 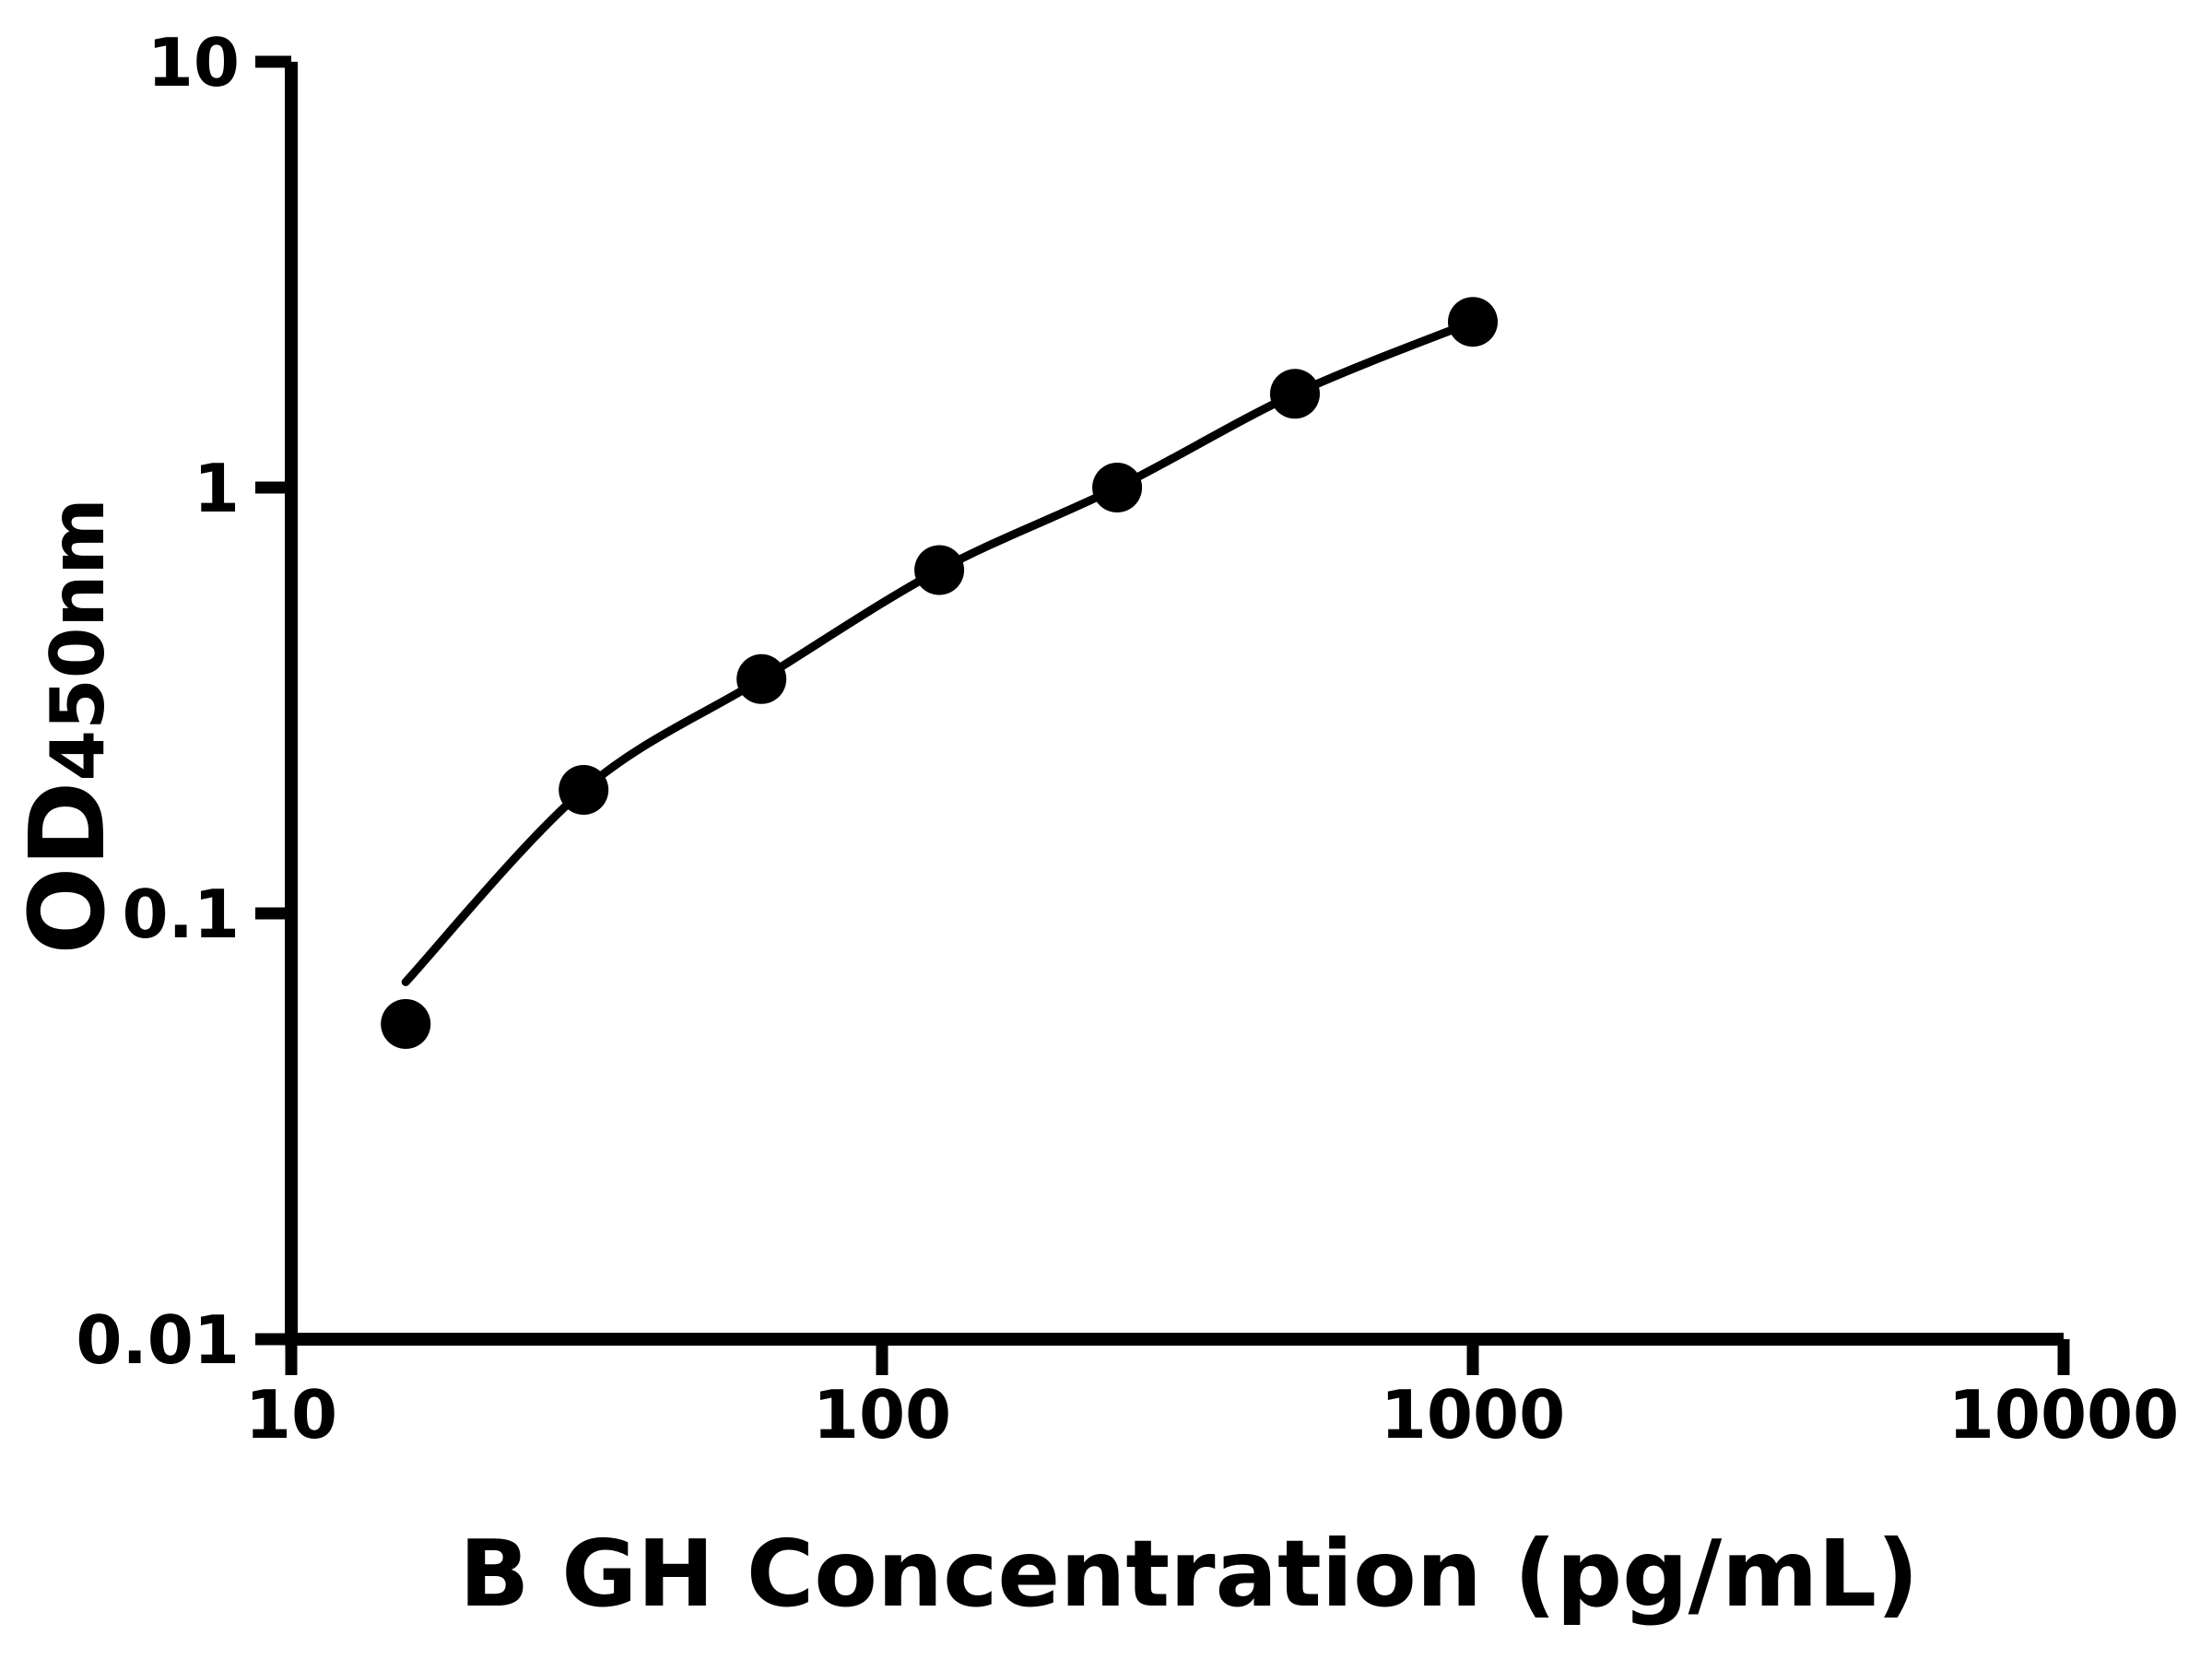 I want to click on y-axis-ticks, so click(x=273, y=700).